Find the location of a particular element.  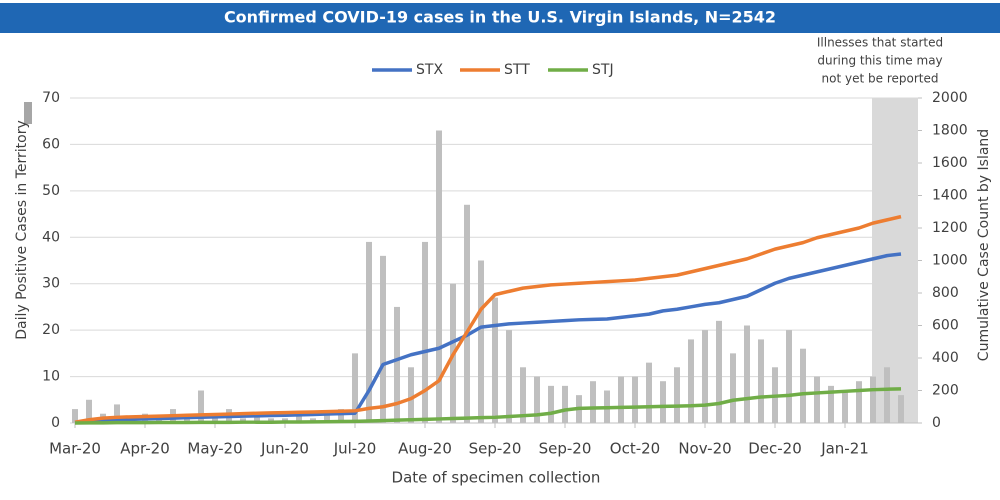

annotation: Illnesses that started is located at coordinates (880, 43).